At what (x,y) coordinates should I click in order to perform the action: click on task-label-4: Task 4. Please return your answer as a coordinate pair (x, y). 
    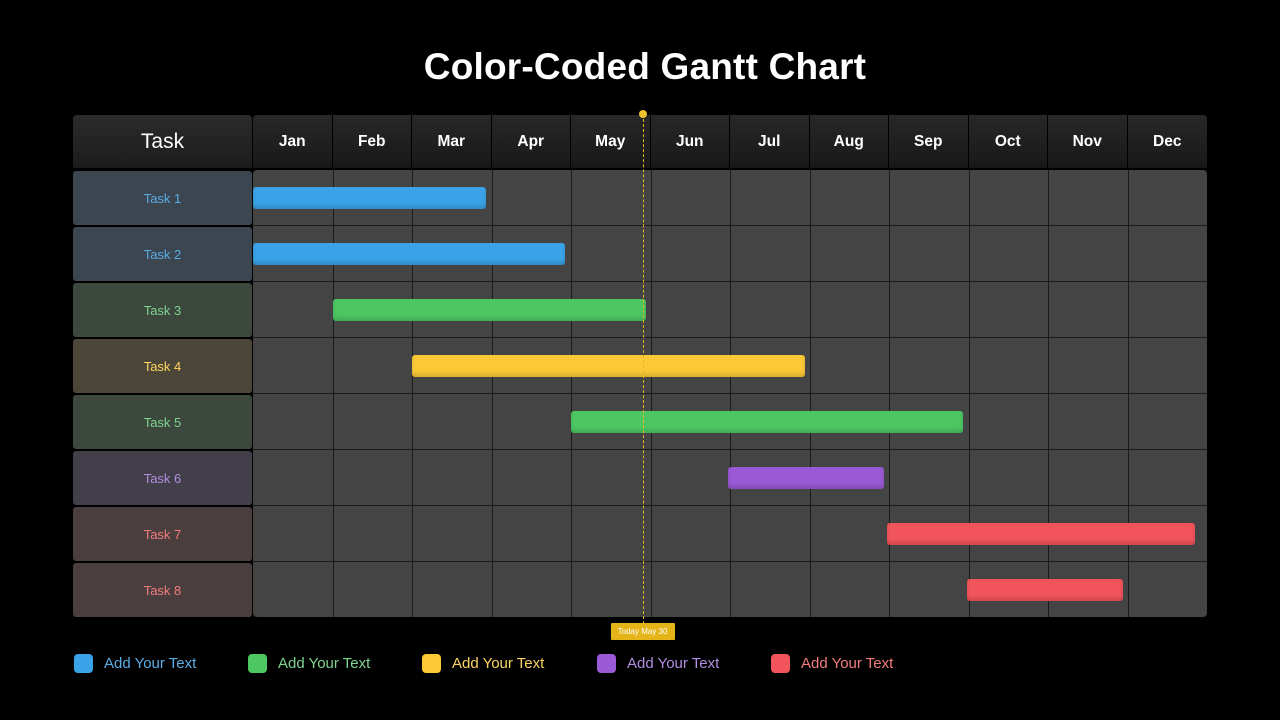
    Looking at the image, I should click on (162, 366).